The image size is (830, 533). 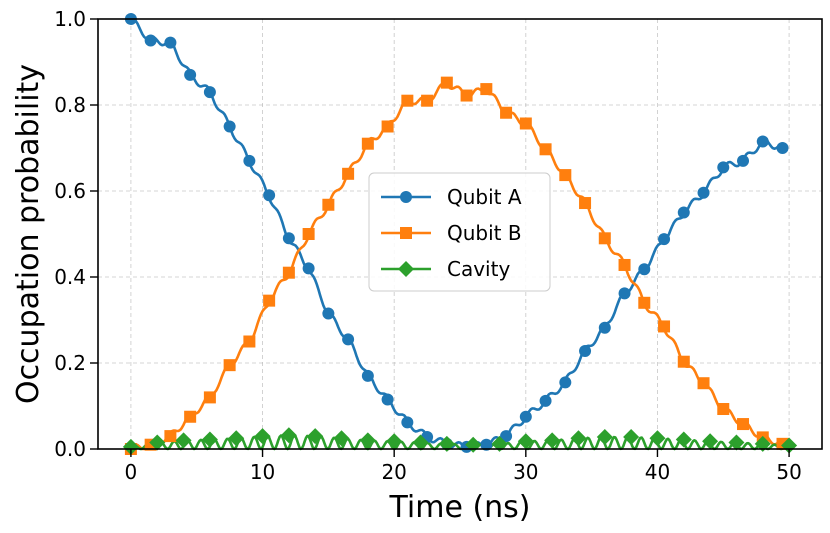 What do you see at coordinates (484, 197) in the screenshot?
I see `legend-label-qubit-a: Qubit A` at bounding box center [484, 197].